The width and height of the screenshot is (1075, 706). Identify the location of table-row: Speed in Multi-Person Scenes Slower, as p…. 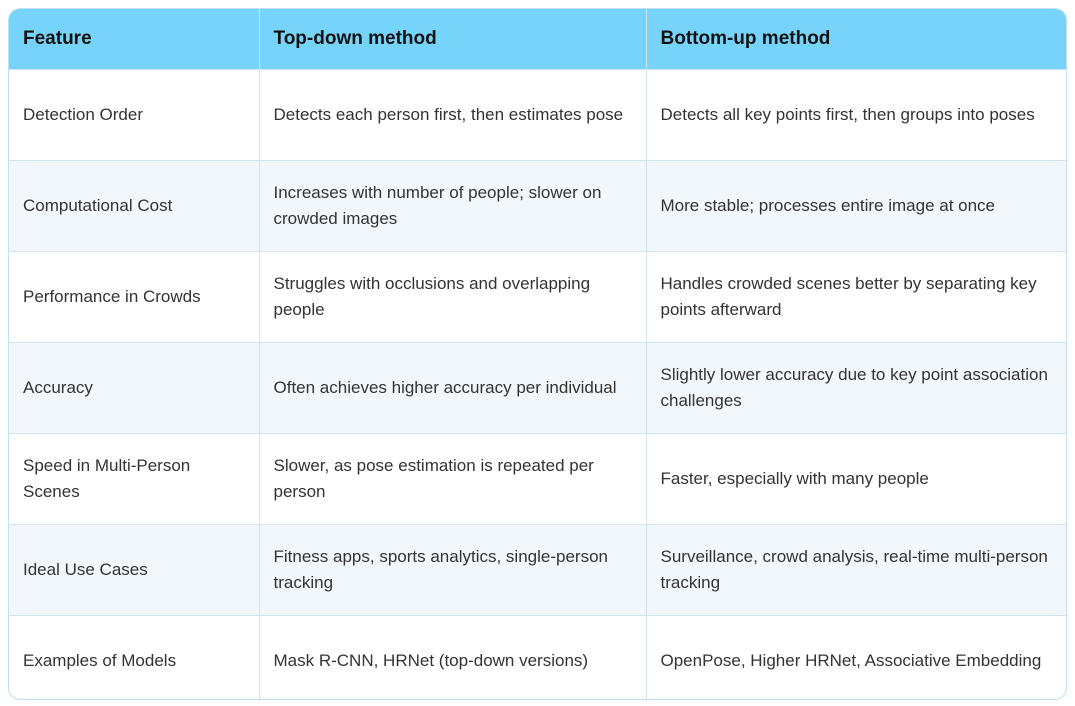
(537, 479).